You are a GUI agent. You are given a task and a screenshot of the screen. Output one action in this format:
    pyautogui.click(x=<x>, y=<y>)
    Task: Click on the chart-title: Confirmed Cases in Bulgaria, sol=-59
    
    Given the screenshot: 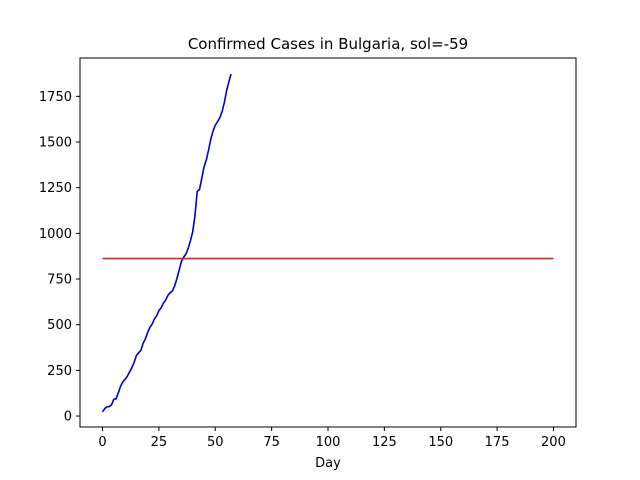 What is the action you would take?
    pyautogui.click(x=328, y=44)
    